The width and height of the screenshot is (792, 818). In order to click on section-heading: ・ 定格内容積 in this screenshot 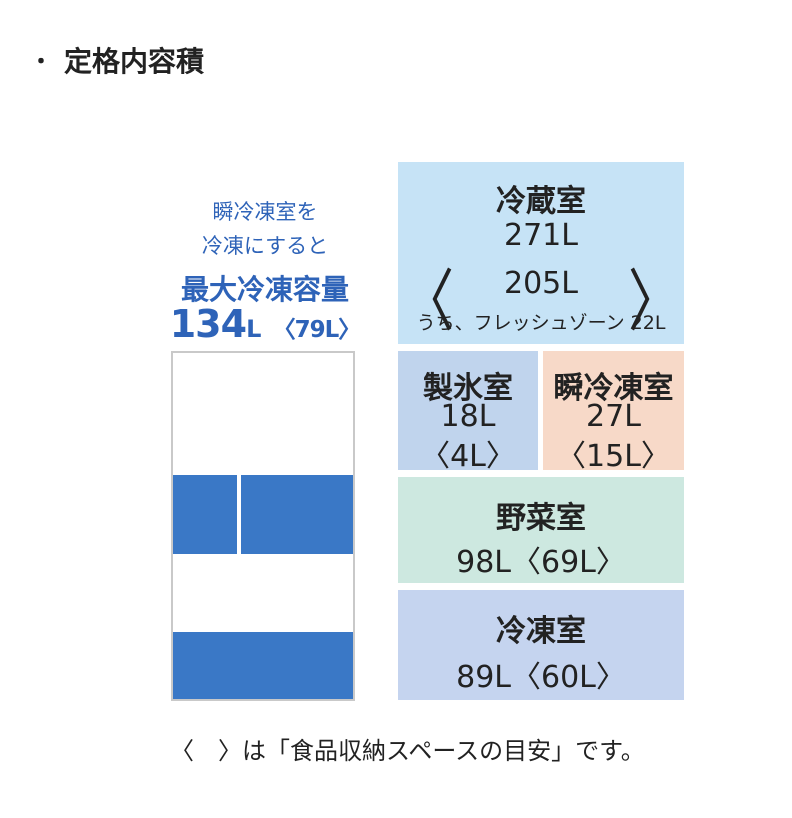, I will do `click(117, 60)`.